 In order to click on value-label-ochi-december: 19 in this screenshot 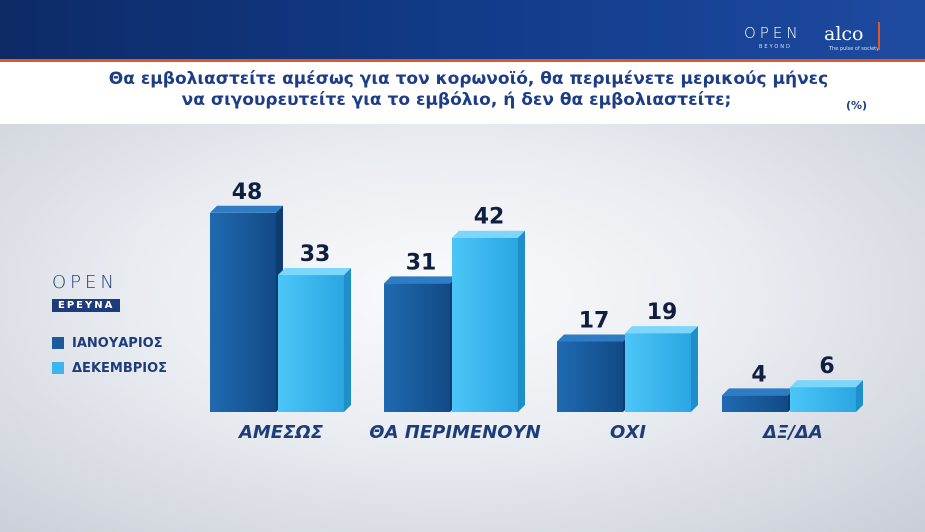, I will do `click(662, 312)`.